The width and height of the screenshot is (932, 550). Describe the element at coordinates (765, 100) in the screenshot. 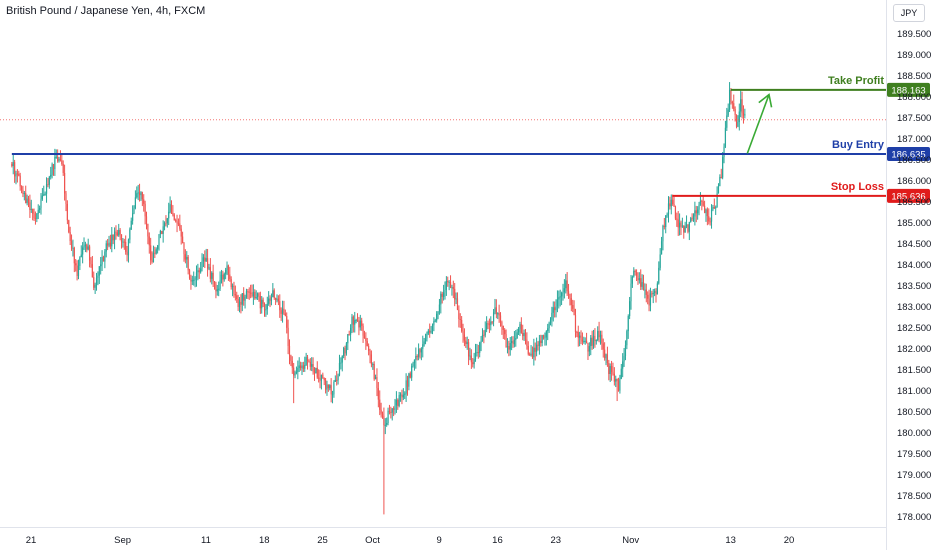

I see `arrow-head` at that location.